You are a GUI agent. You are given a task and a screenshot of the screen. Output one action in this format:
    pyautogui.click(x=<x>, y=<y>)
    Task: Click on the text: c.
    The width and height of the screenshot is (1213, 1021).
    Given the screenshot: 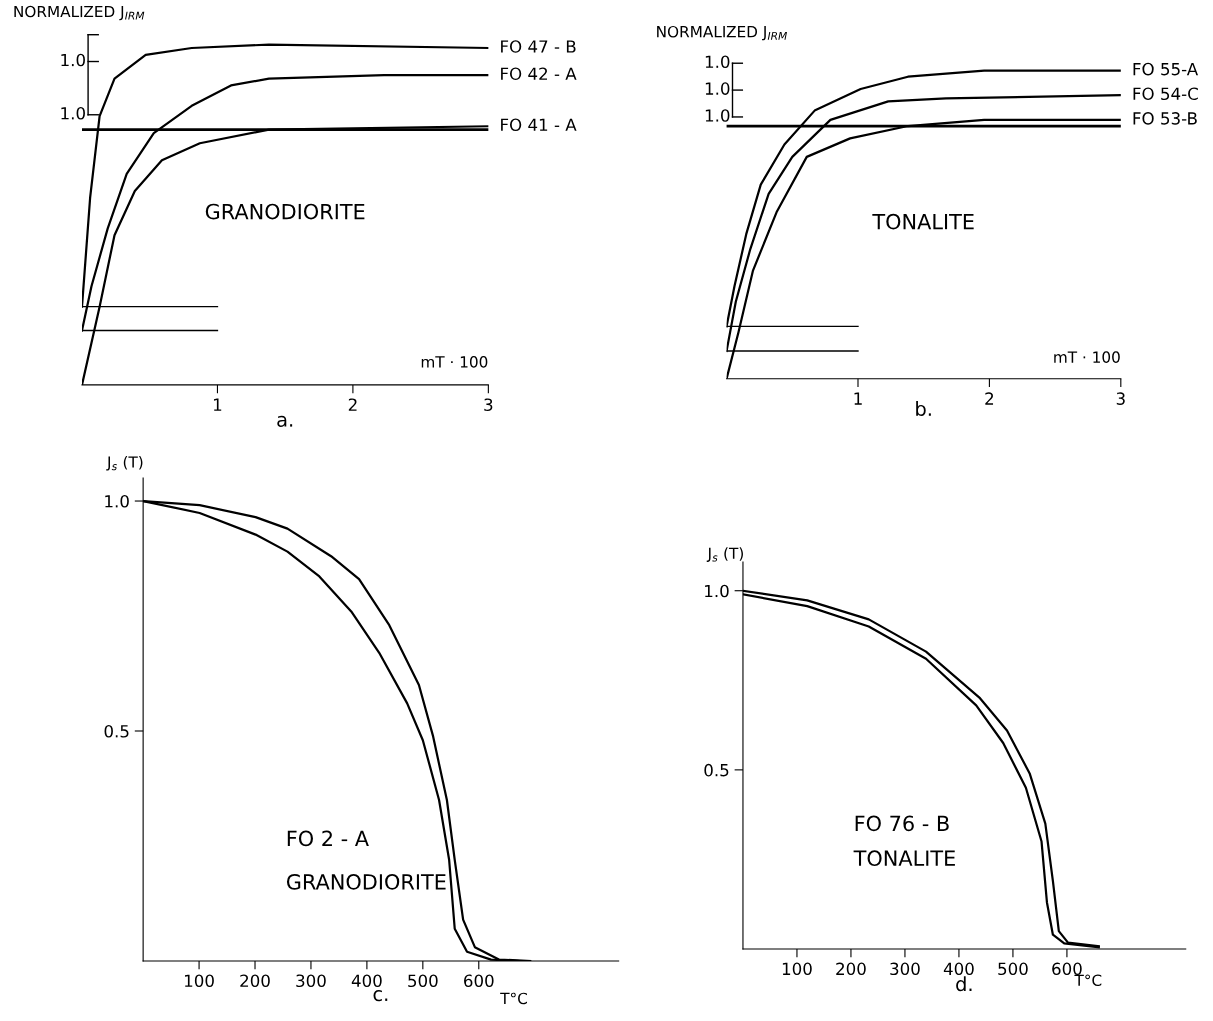 What is the action you would take?
    pyautogui.click(x=380, y=996)
    